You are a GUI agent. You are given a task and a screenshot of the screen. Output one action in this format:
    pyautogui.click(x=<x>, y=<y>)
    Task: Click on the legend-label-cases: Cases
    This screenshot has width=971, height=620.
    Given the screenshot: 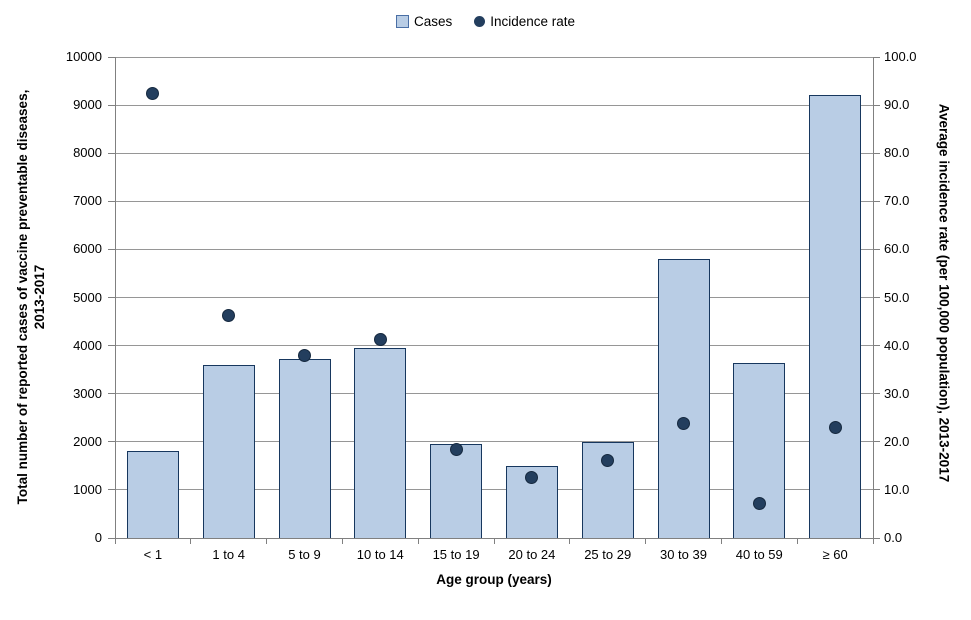 What is the action you would take?
    pyautogui.click(x=433, y=21)
    